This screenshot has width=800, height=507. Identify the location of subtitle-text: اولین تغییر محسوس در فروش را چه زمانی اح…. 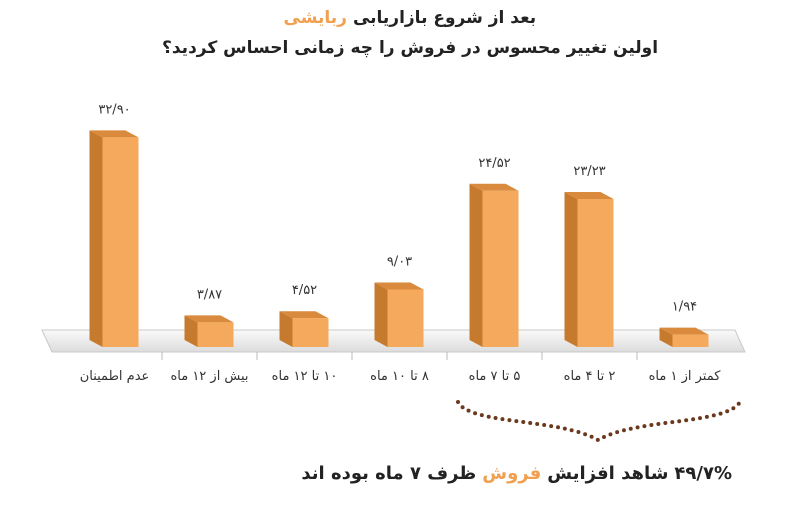
(410, 48).